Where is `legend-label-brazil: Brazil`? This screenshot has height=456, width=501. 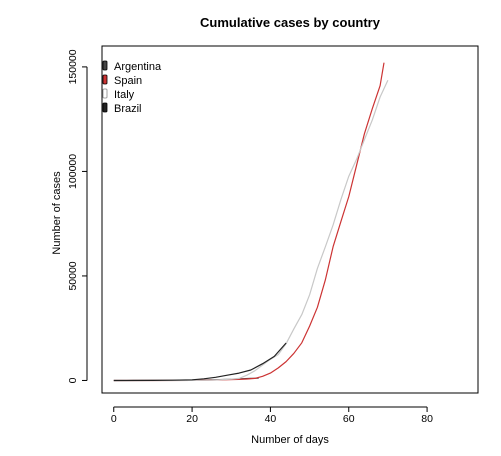 legend-label-brazil: Brazil is located at coordinates (128, 109).